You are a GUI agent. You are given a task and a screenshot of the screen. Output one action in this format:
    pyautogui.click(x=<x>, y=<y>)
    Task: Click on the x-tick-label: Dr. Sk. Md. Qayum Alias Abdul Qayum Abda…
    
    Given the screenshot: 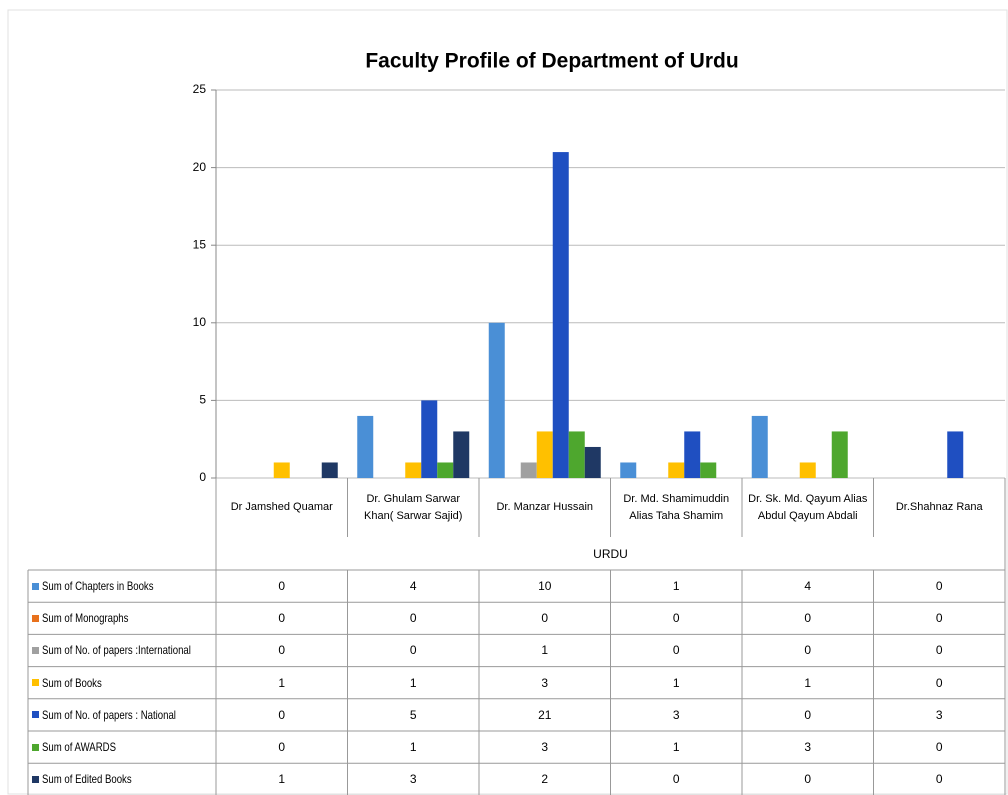 What is the action you would take?
    pyautogui.click(x=808, y=507)
    